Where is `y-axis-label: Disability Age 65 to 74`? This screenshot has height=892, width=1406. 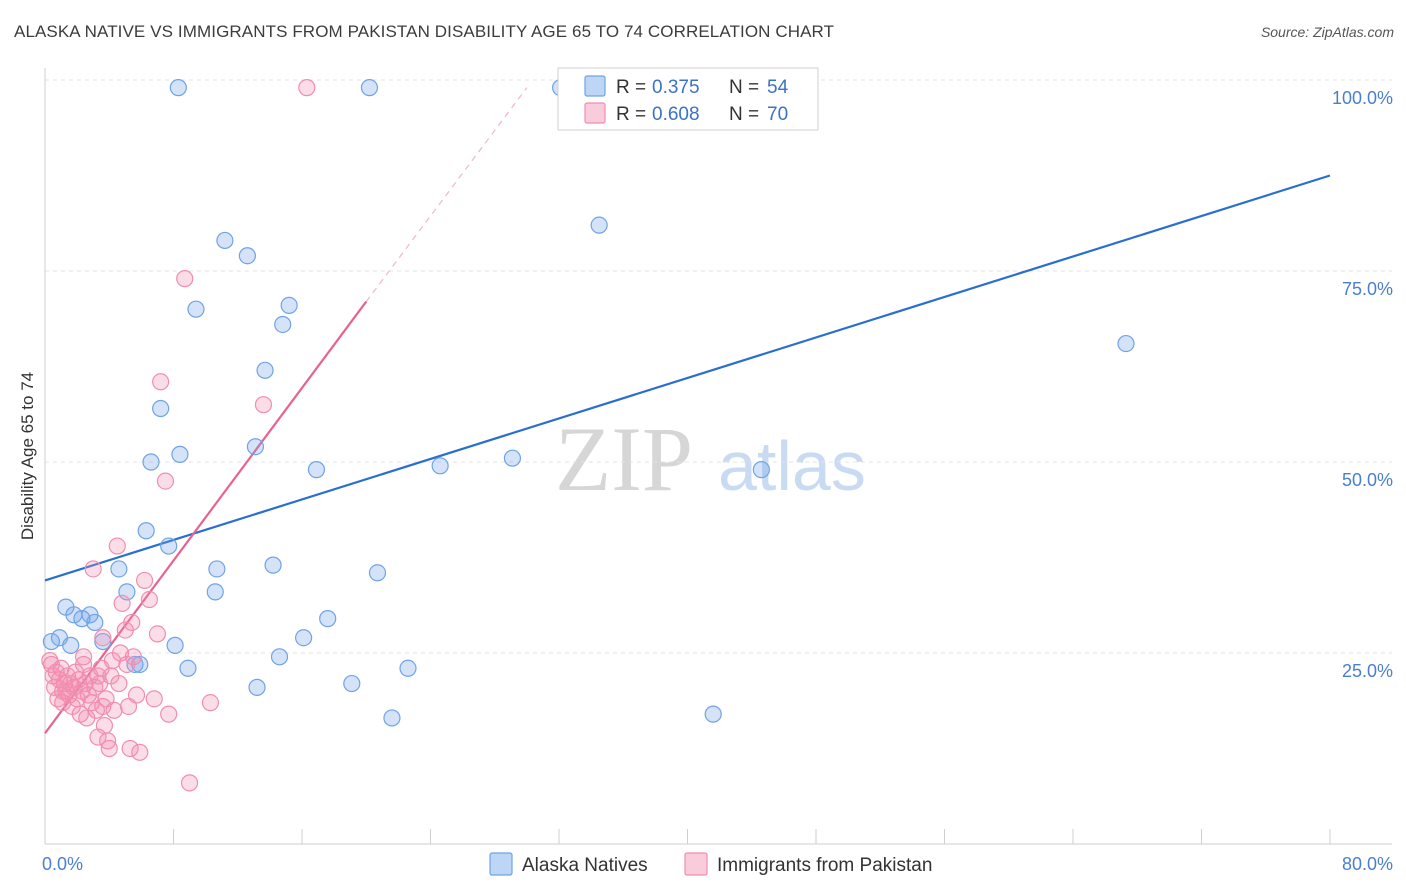 y-axis-label: Disability Age 65 to 74 is located at coordinates (27, 456).